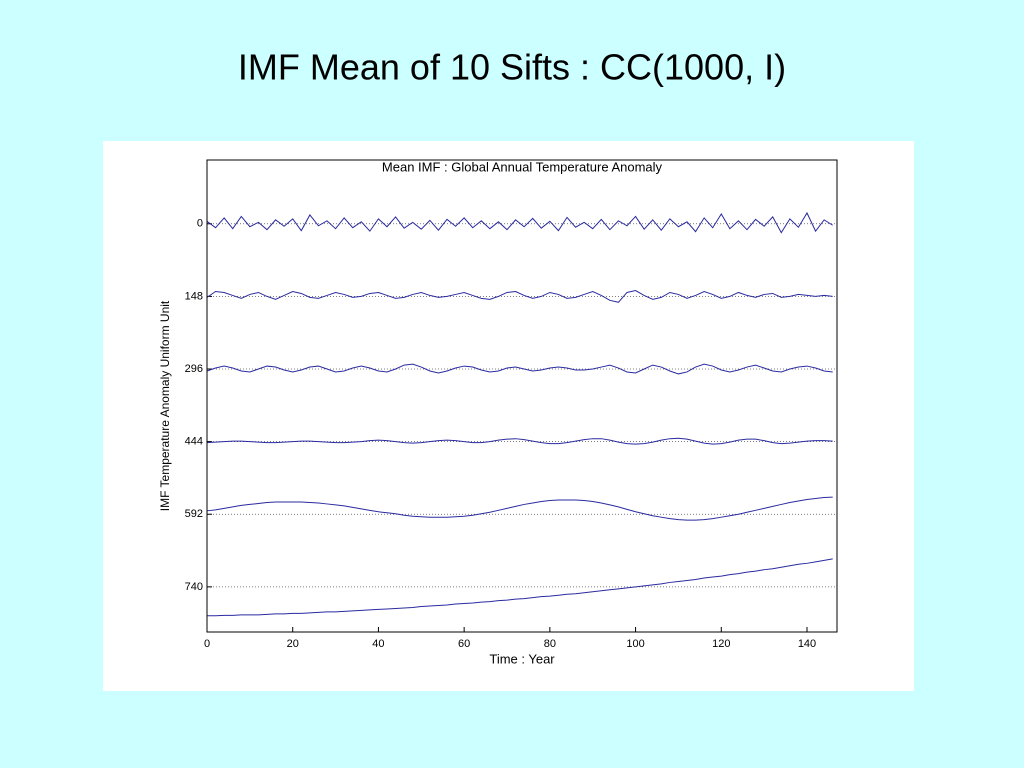 The width and height of the screenshot is (1024, 768). Describe the element at coordinates (807, 644) in the screenshot. I see `x-tick-label: 140` at that location.